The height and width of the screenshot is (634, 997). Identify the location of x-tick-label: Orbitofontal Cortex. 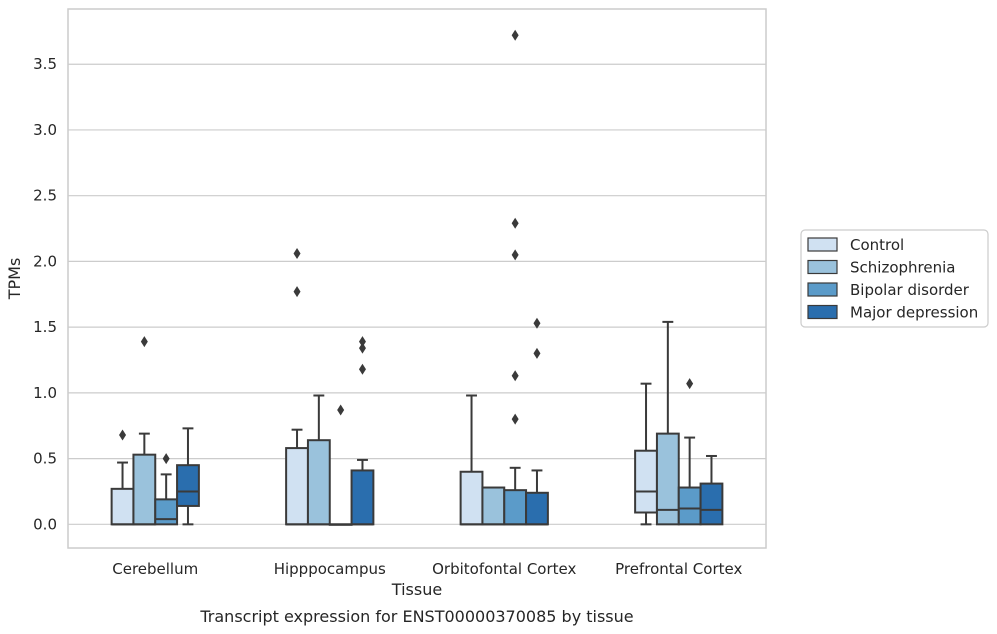
(504, 569).